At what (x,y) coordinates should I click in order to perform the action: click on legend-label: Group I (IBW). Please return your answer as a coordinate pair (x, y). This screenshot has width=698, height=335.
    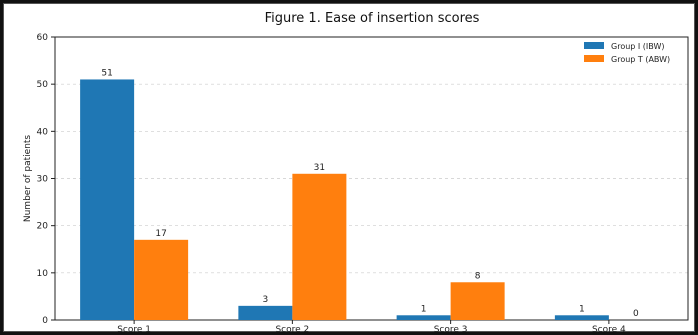
    Looking at the image, I should click on (638, 46).